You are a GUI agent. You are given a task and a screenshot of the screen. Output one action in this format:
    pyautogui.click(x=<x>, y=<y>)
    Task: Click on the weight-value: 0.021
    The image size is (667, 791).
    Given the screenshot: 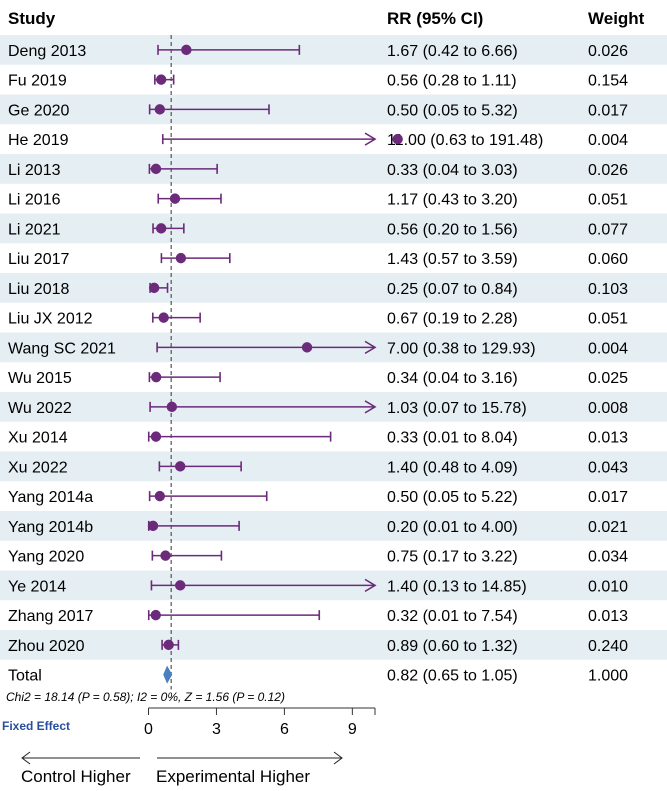 What is the action you would take?
    pyautogui.click(x=608, y=527)
    